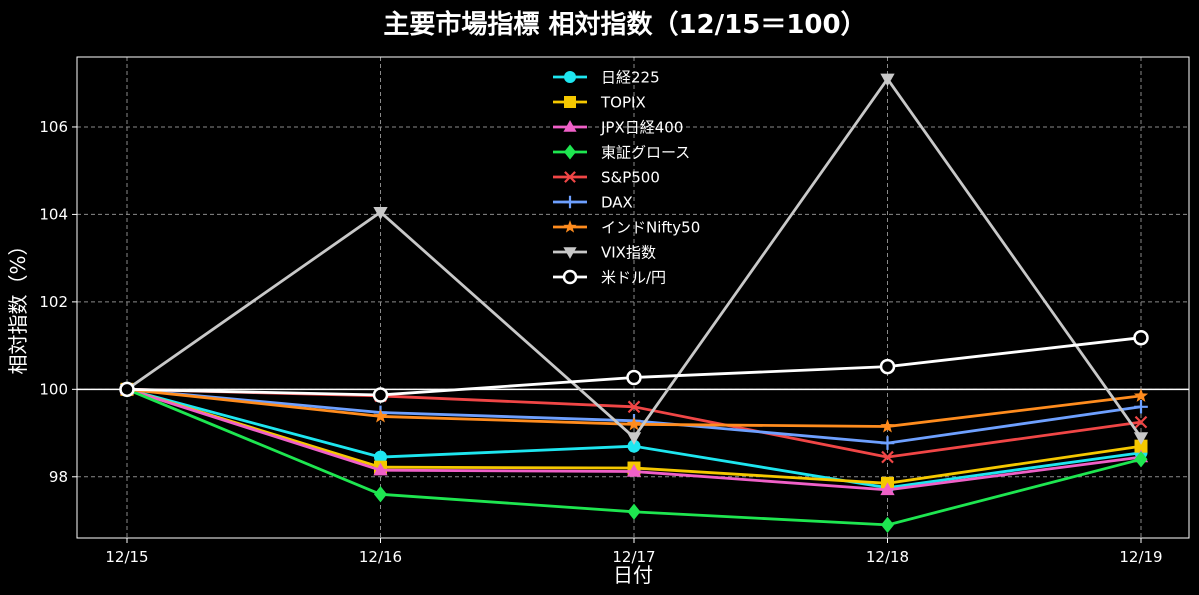  Describe the element at coordinates (53, 127) in the screenshot. I see `y-tick-label: 106` at that location.